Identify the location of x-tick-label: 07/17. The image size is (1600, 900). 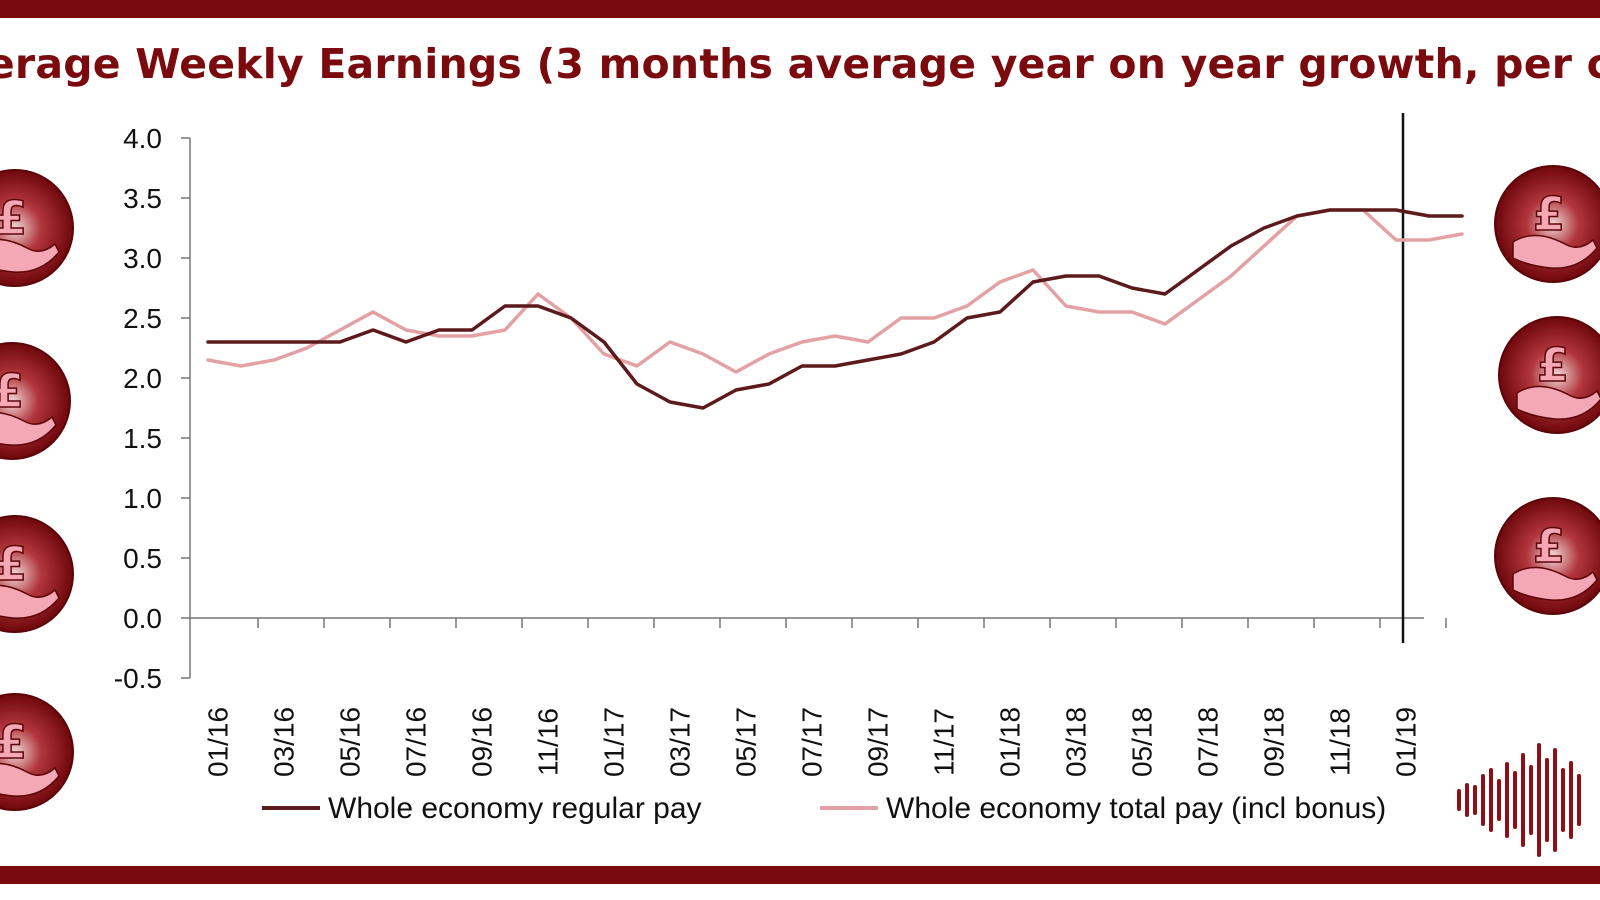
(812, 742).